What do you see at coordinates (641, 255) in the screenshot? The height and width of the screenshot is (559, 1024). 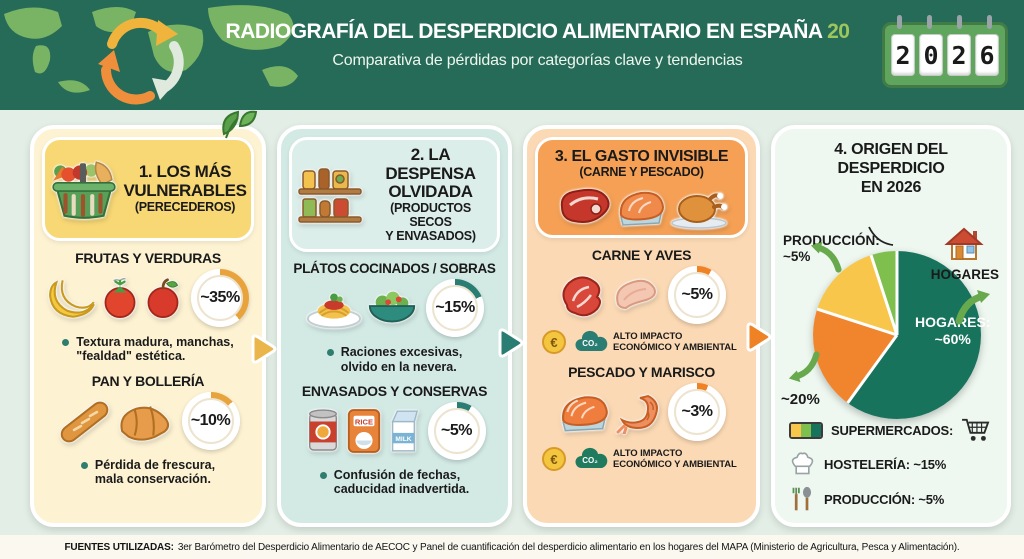 I see `section-heading-carne: CARNE Y AVES` at bounding box center [641, 255].